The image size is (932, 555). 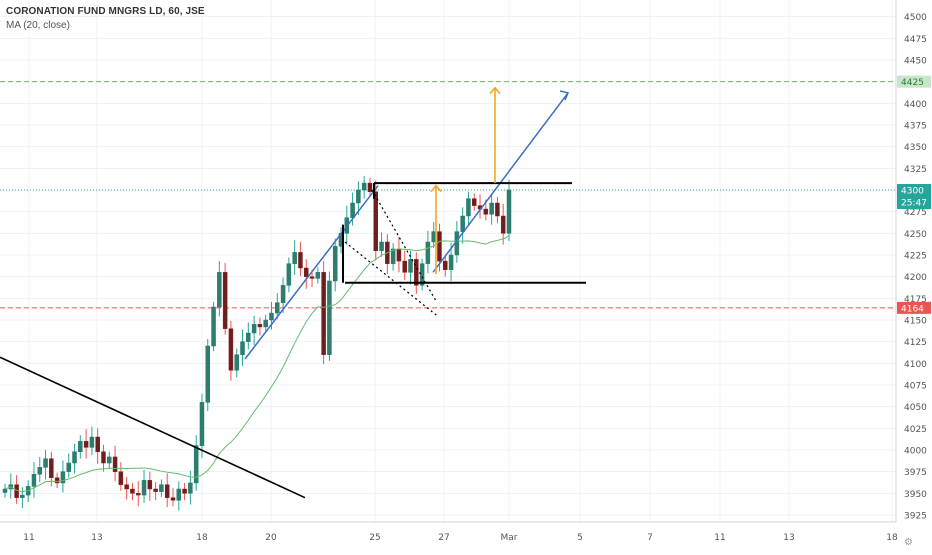 What do you see at coordinates (915, 517) in the screenshot?
I see `y-tick-label: 3925` at bounding box center [915, 517].